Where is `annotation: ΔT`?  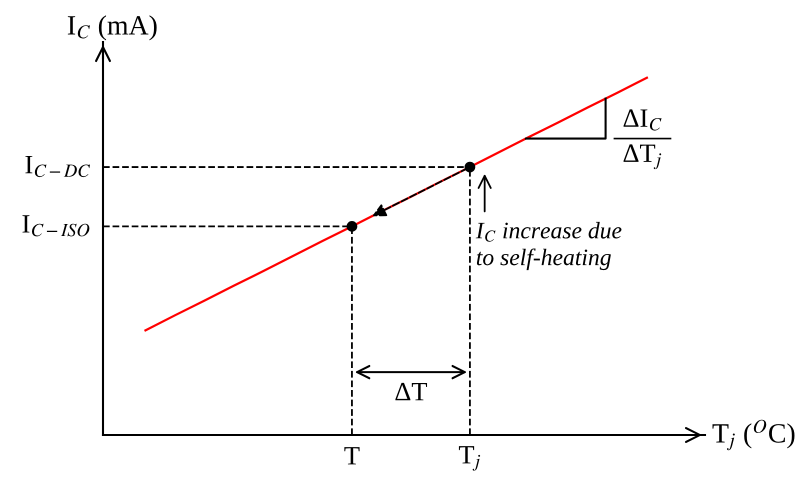 annotation: ΔT is located at coordinates (411, 391).